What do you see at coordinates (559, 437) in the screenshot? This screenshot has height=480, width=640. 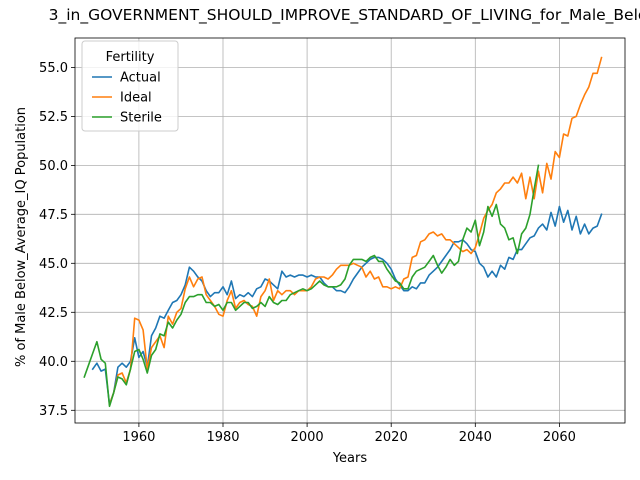 I see `x-tick-label: 2060` at bounding box center [559, 437].